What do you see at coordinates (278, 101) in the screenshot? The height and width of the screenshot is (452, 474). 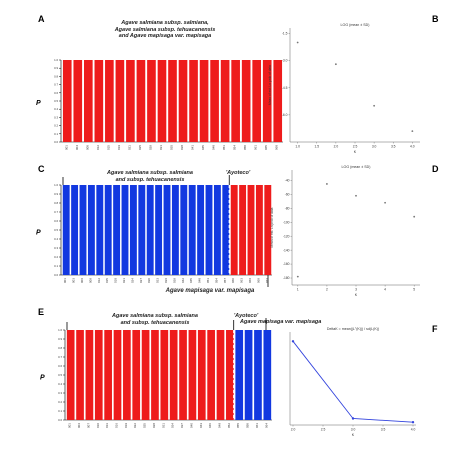 I see `bar-a-068-red` at bounding box center [278, 101].